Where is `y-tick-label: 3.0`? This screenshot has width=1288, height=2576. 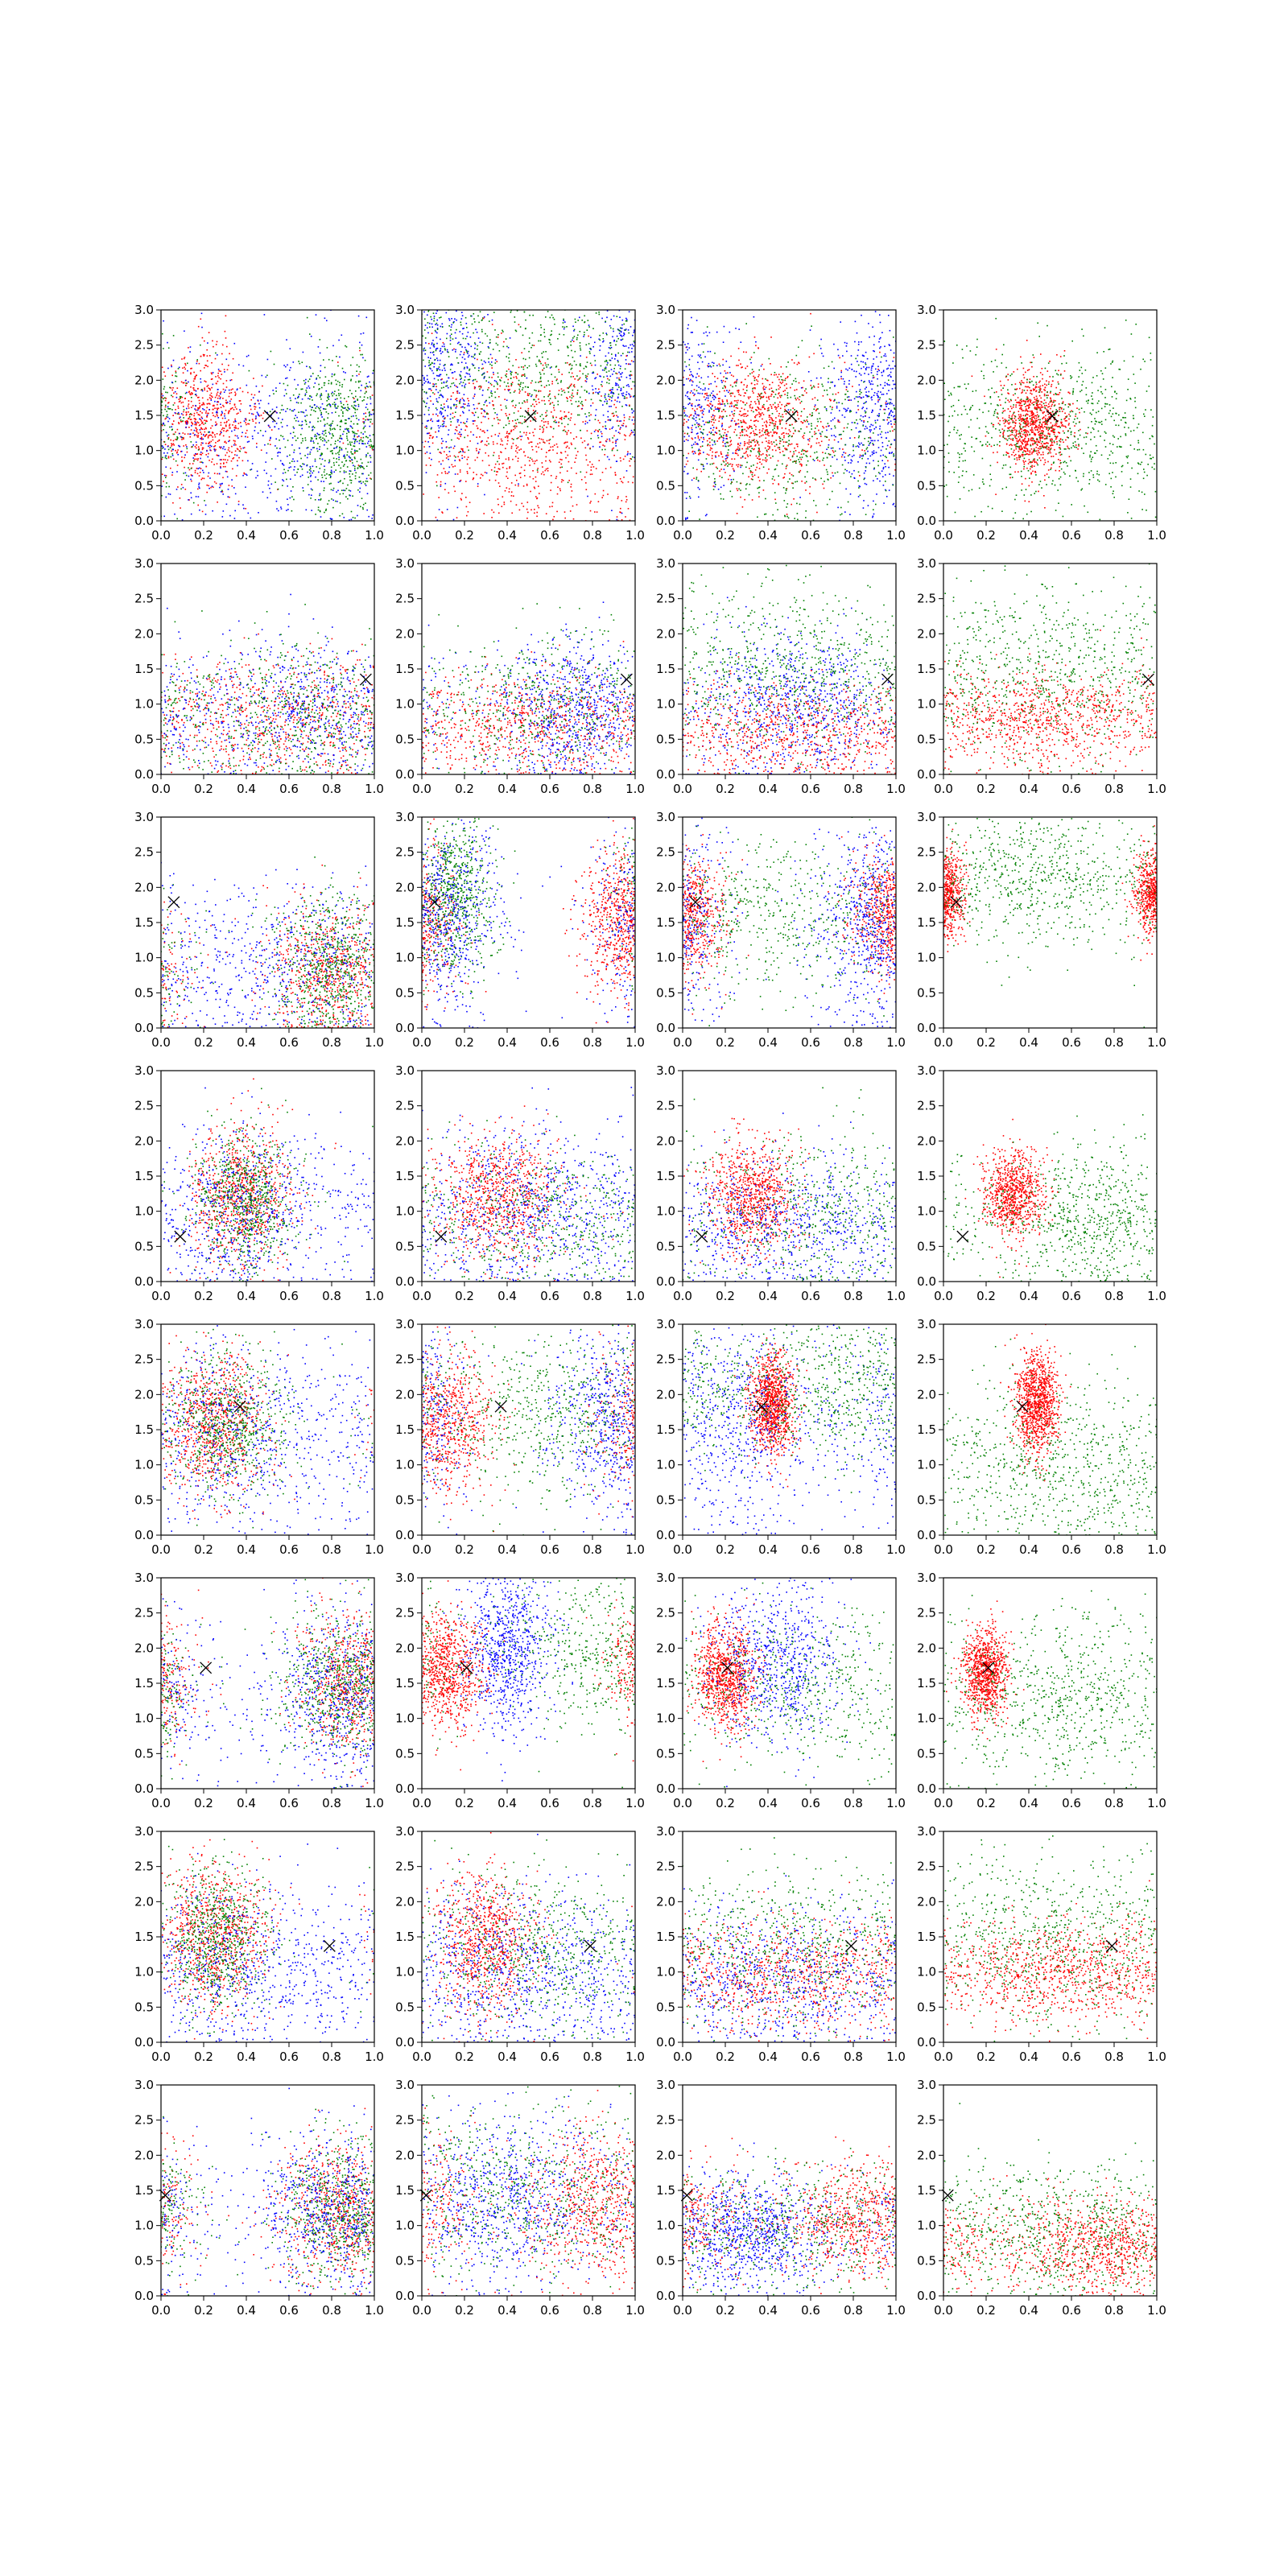
y-tick-label: 3.0 is located at coordinates (144, 310).